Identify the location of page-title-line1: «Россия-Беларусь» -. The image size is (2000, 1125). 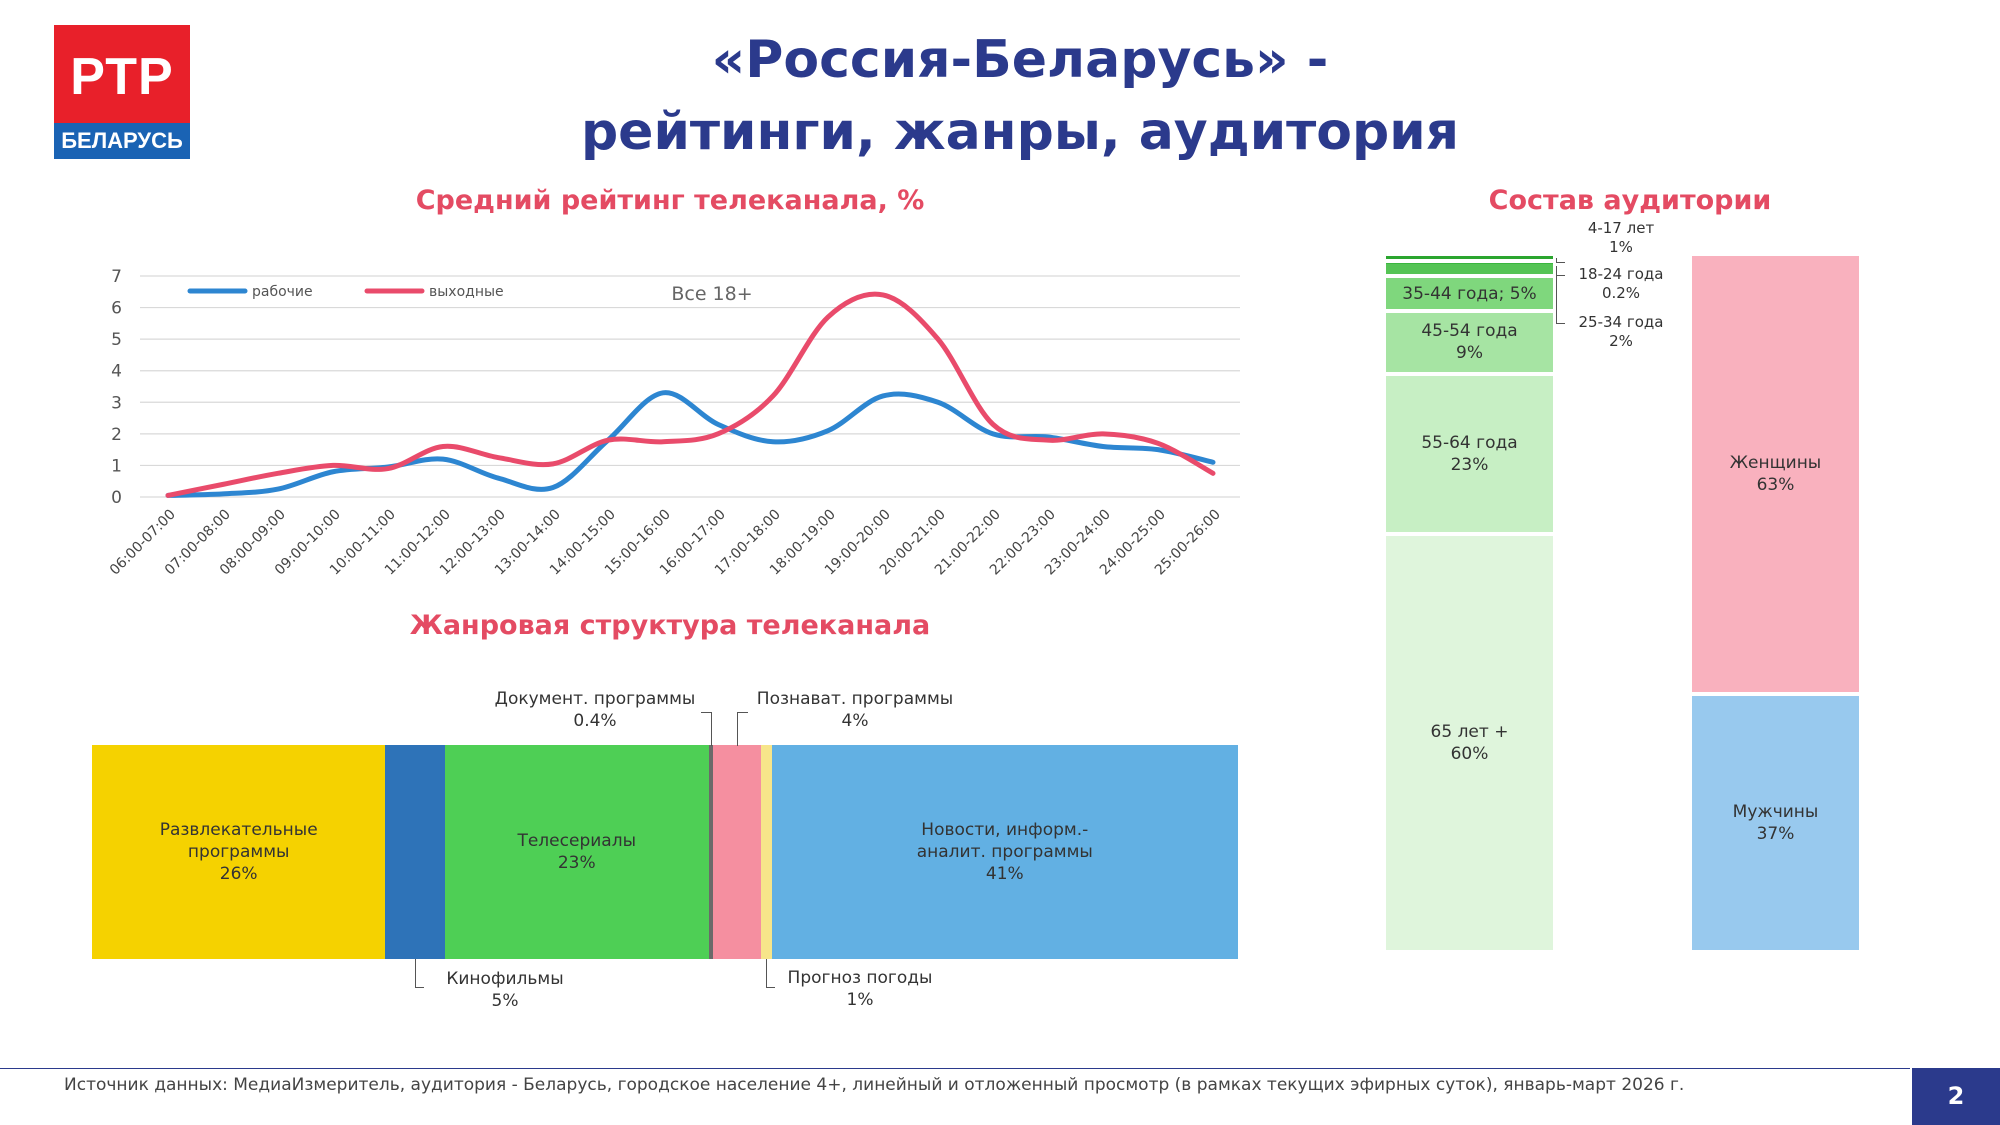
(1020, 60).